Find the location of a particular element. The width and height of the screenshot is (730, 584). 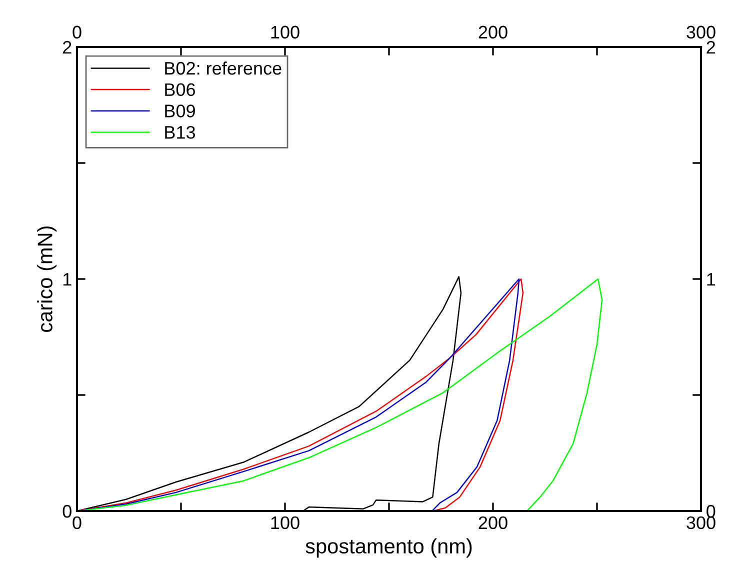

y2-tick-label: 1 is located at coordinates (711, 279).